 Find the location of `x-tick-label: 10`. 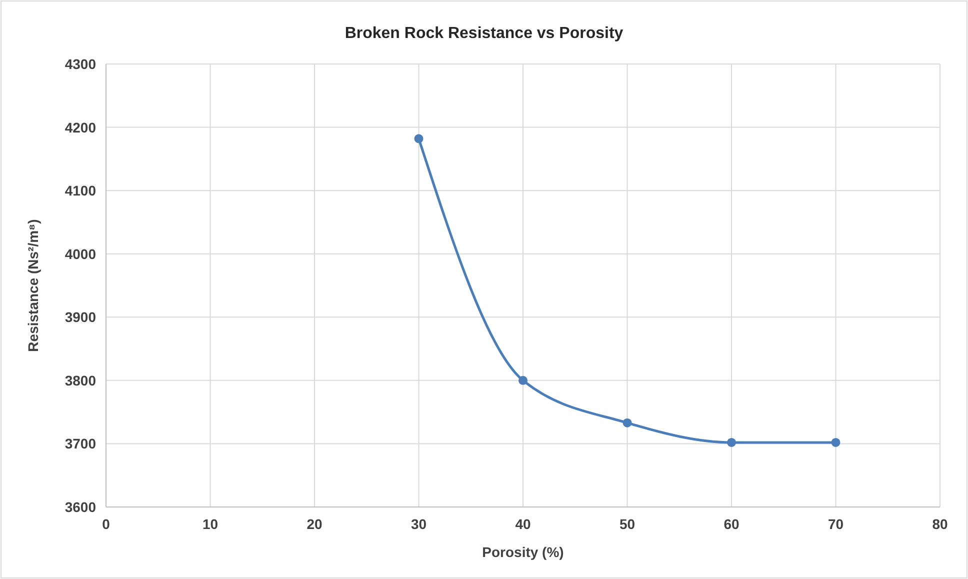

x-tick-label: 10 is located at coordinates (210, 524).